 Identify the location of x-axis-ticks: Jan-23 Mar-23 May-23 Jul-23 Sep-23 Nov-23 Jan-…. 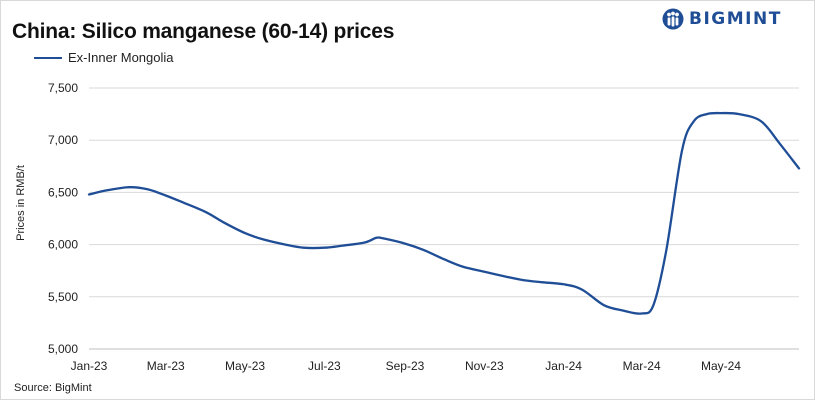
(406, 366).